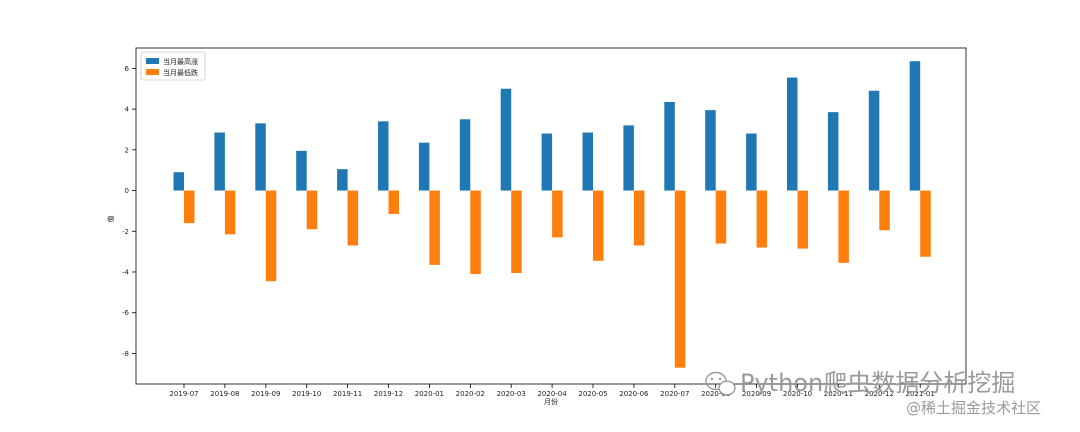 The image size is (1080, 432). Describe the element at coordinates (152, 72) in the screenshot. I see `legend-swatch-low` at that location.